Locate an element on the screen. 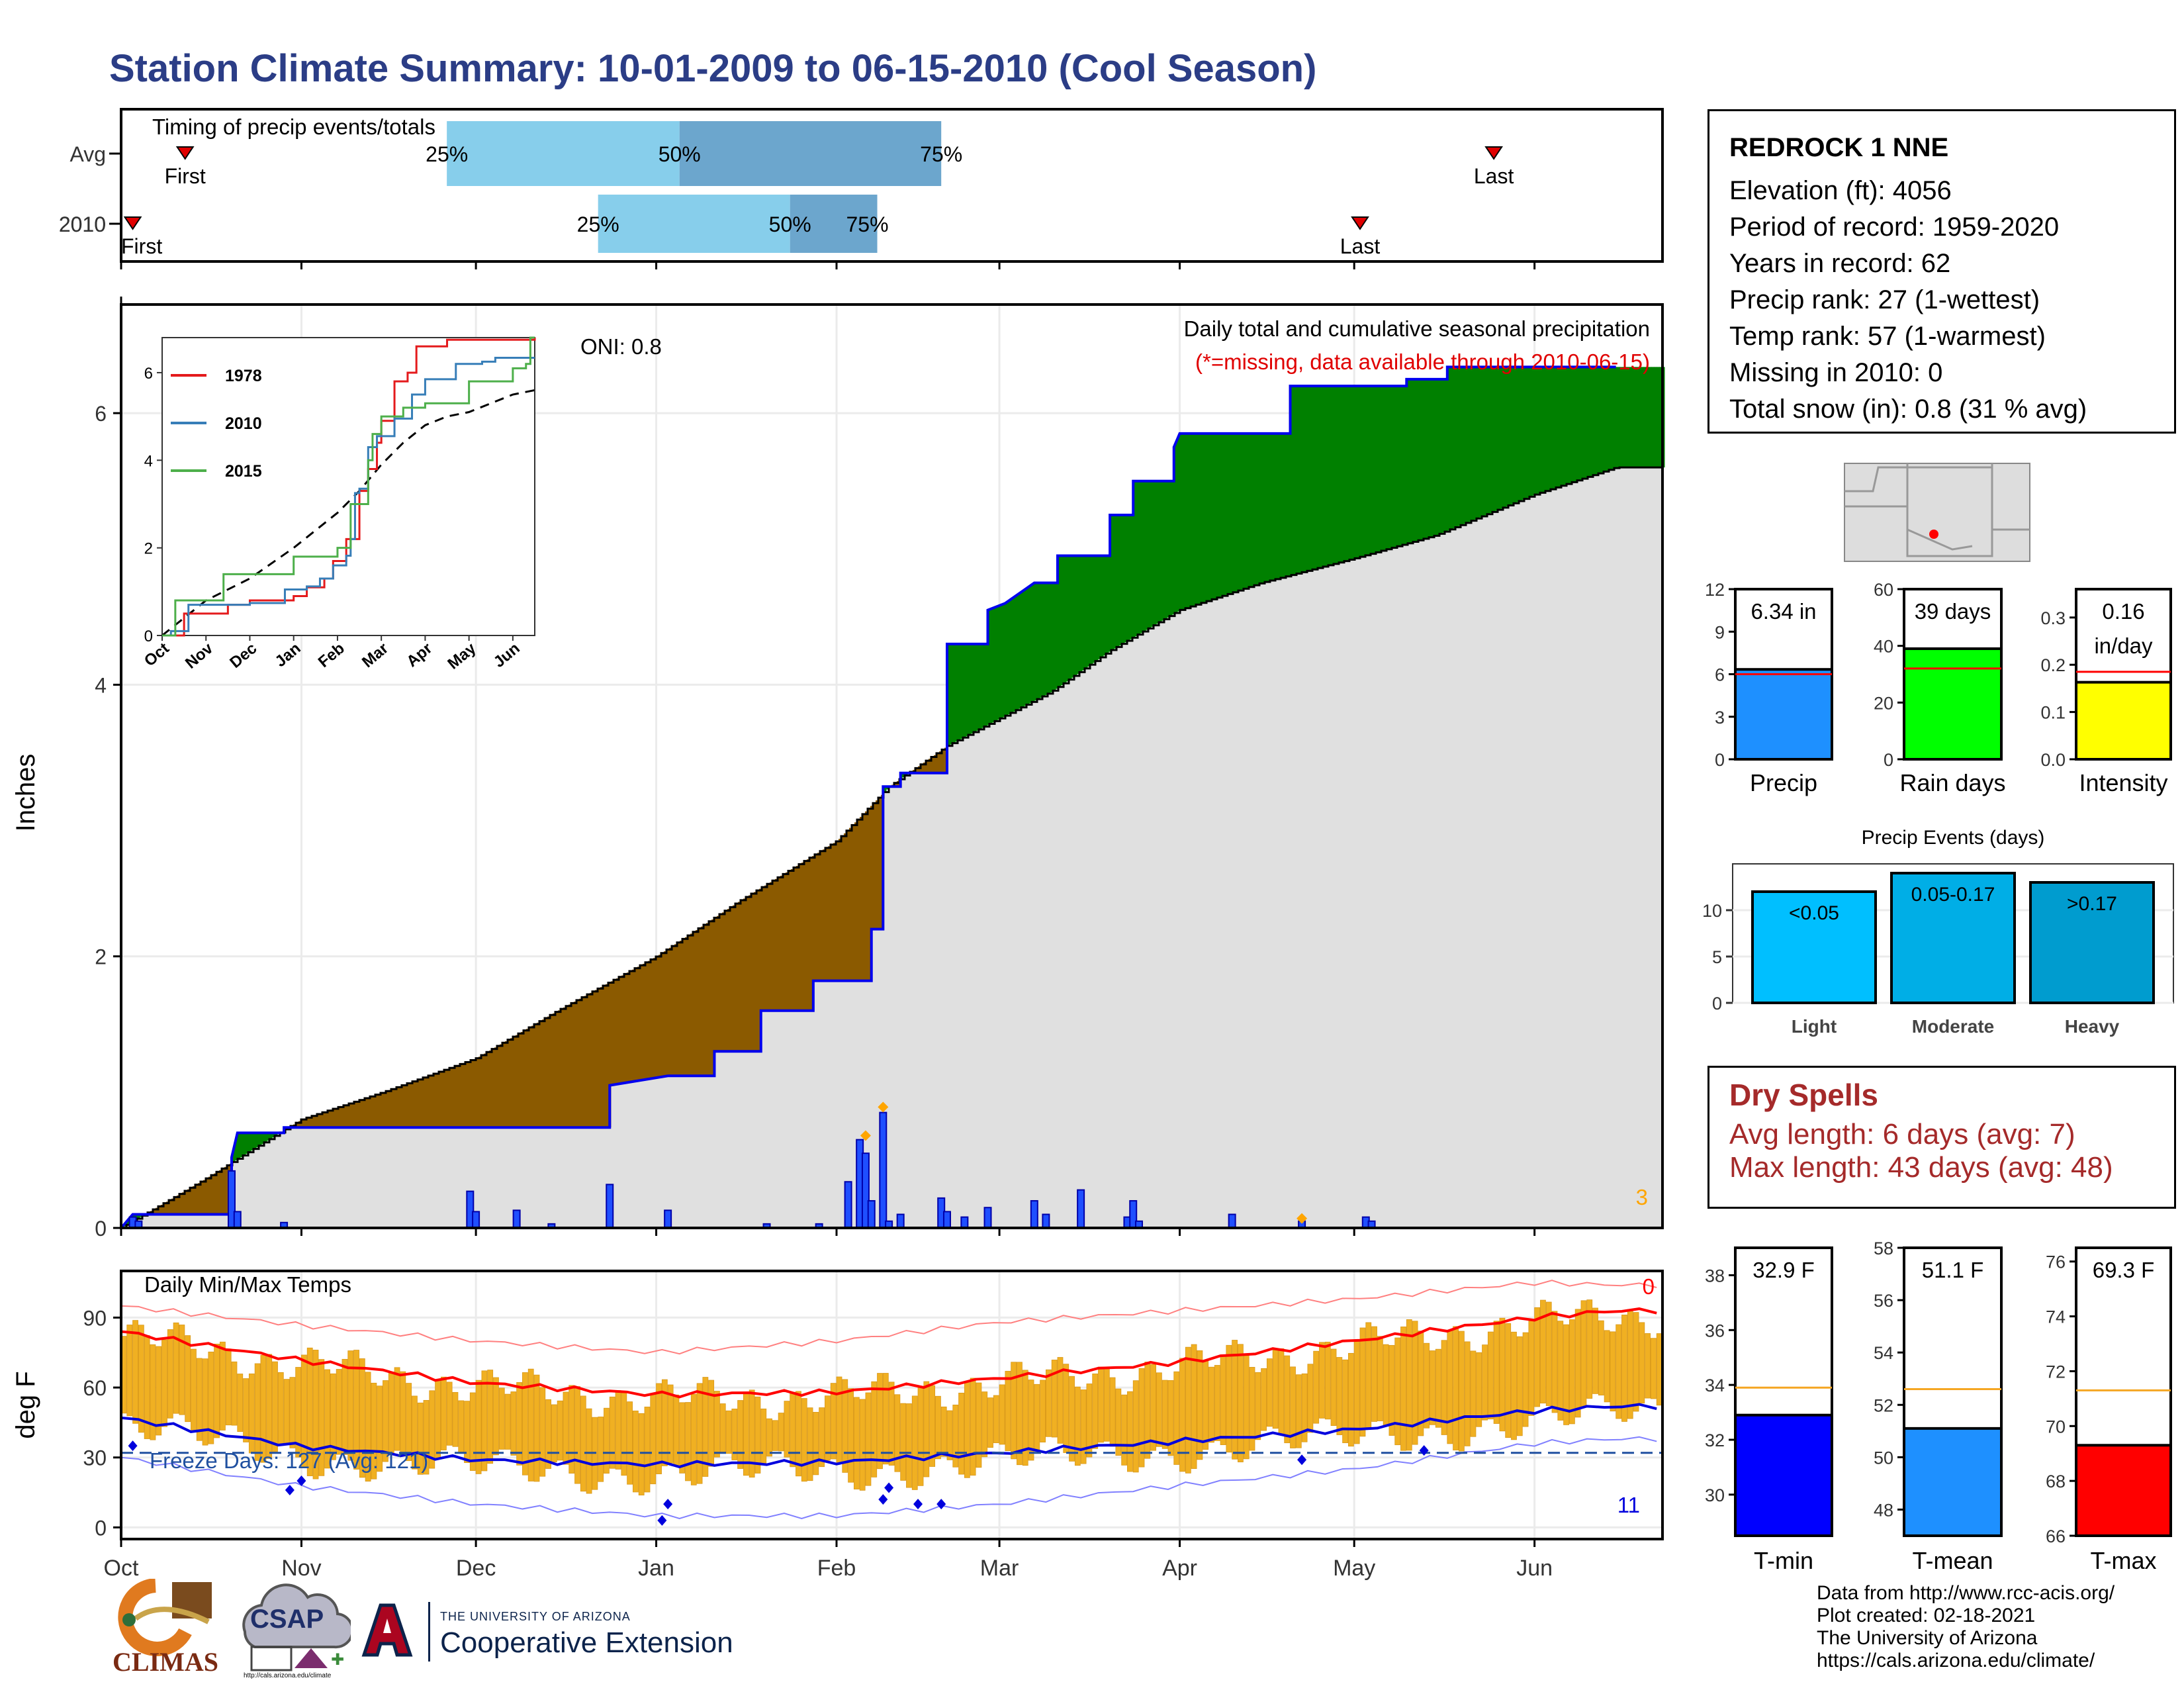 The height and width of the screenshot is (1688, 2184). avg-min-line is located at coordinates (889, 1436).